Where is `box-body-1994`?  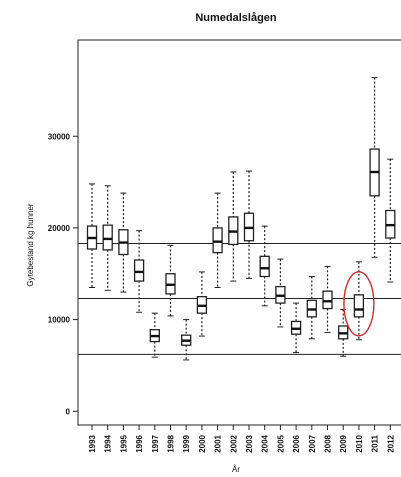 box-body-1994 is located at coordinates (107, 237).